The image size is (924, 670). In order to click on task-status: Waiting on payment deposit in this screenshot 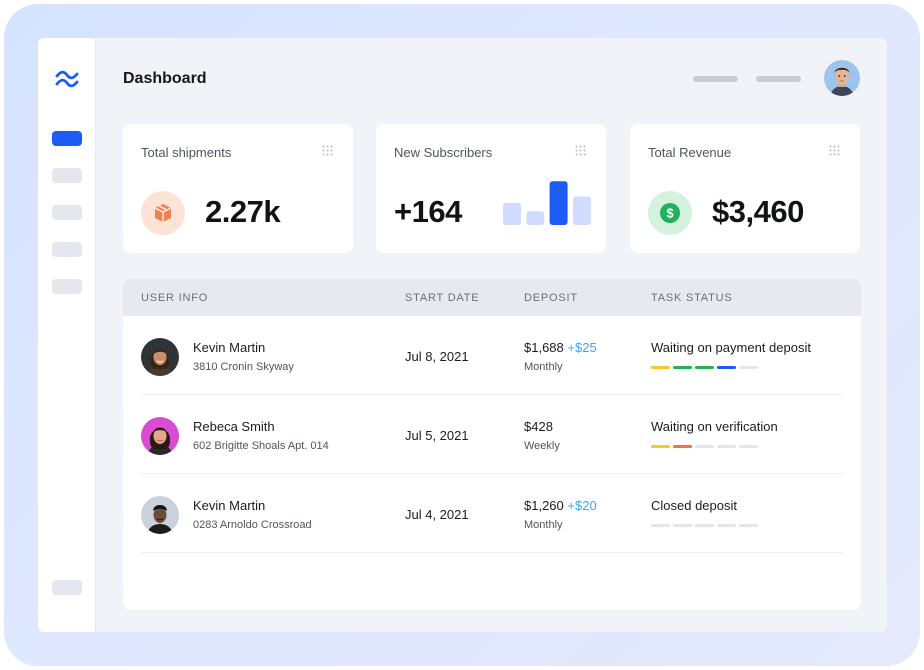, I will do `click(731, 347)`.